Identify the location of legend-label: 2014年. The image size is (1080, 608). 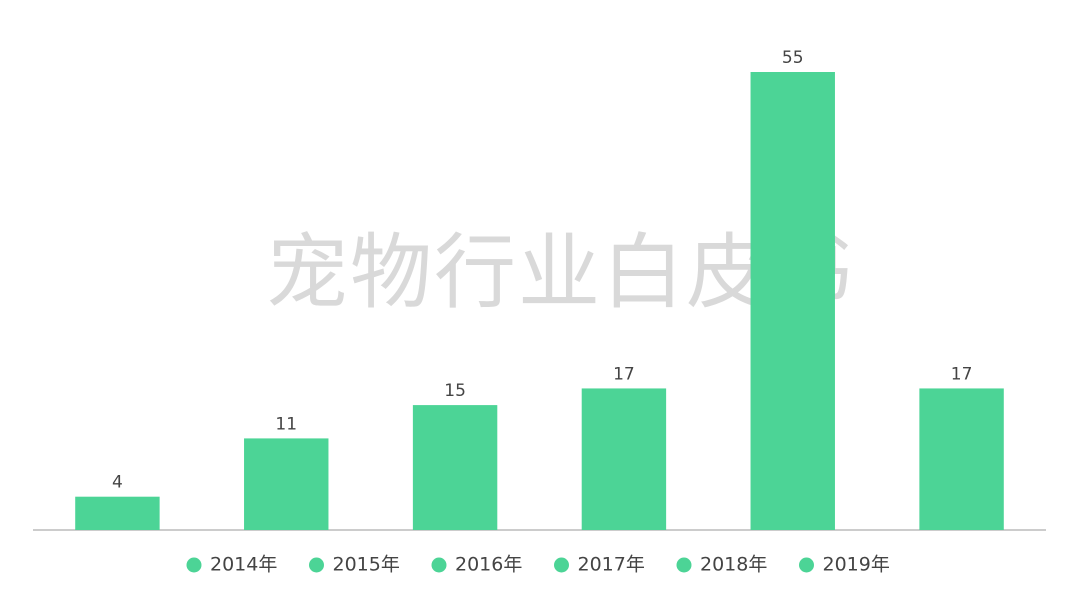
(243, 565).